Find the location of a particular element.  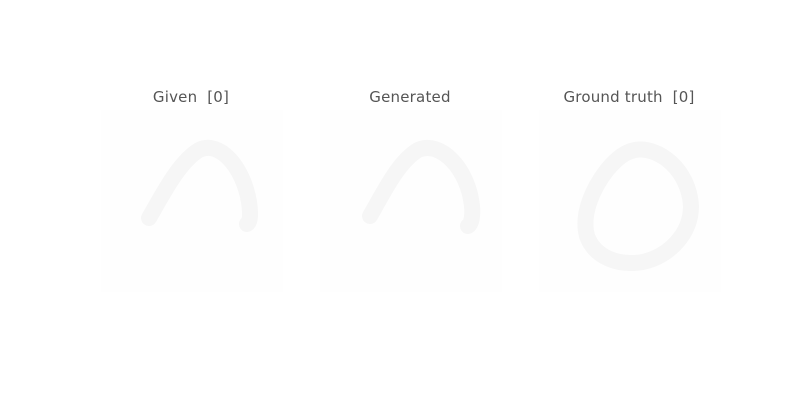

given-image is located at coordinates (192, 201).